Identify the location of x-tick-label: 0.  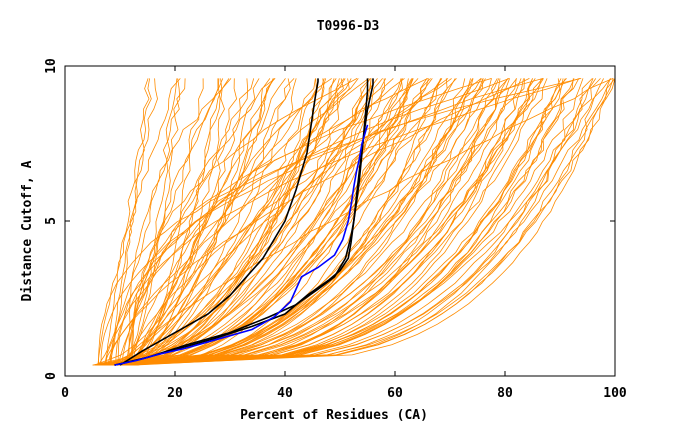
(65, 393).